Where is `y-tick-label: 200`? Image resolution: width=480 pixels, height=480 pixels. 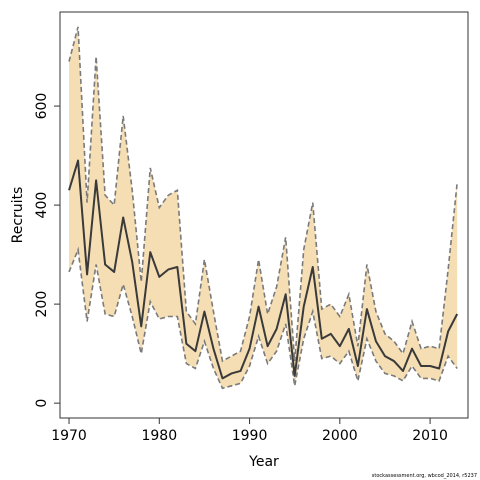 y-tick-label: 200 is located at coordinates (42, 304).